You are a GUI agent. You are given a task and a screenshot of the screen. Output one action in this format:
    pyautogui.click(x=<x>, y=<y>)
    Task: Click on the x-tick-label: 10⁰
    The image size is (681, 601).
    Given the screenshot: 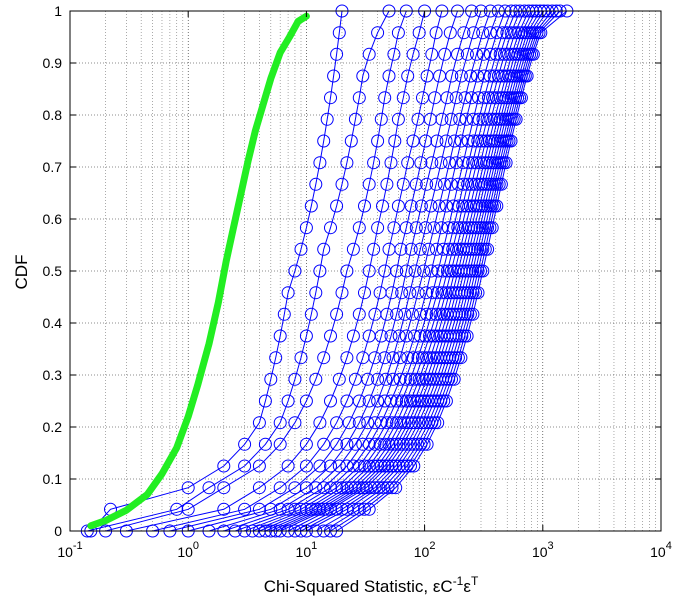 What is the action you would take?
    pyautogui.click(x=188, y=550)
    